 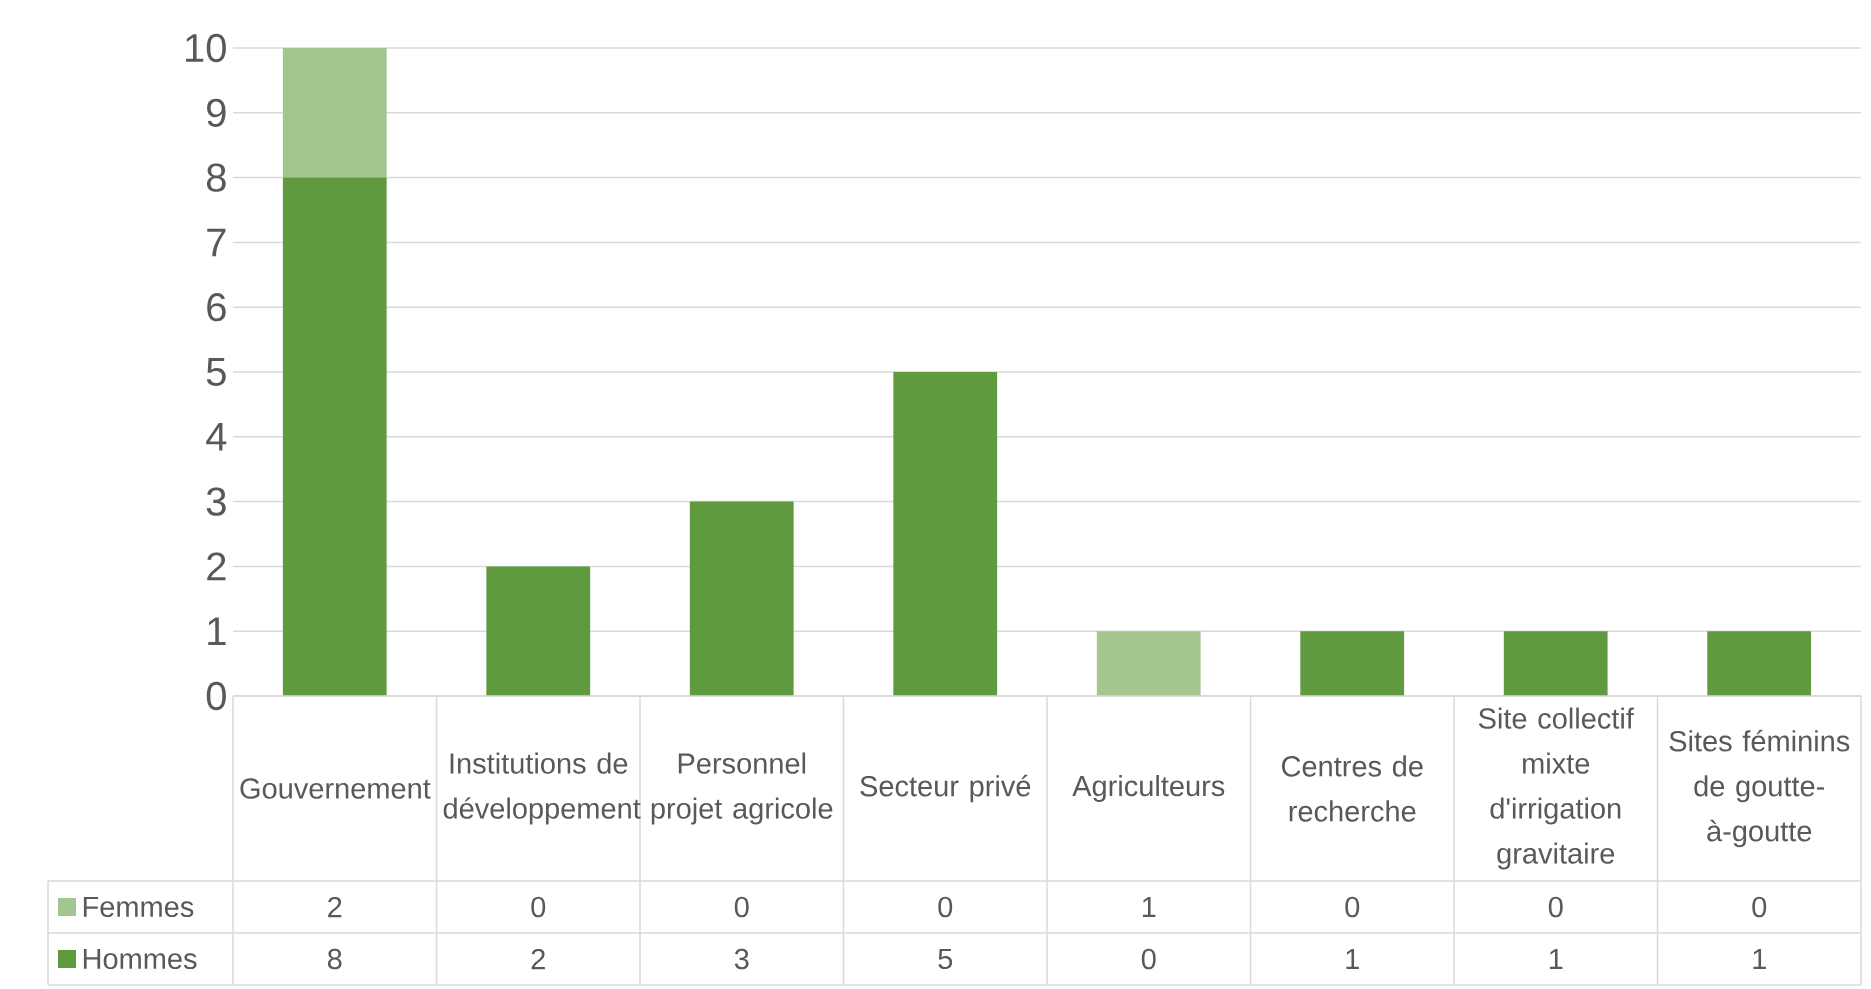 I want to click on x-tick-label: Gouvernement, so click(x=335, y=788).